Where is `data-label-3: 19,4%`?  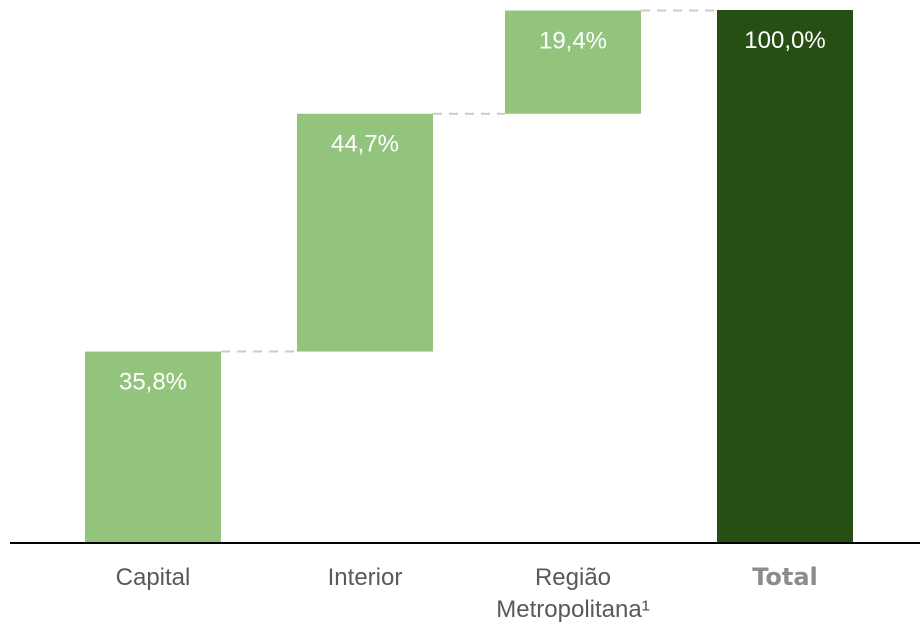
data-label-3: 19,4% is located at coordinates (573, 41).